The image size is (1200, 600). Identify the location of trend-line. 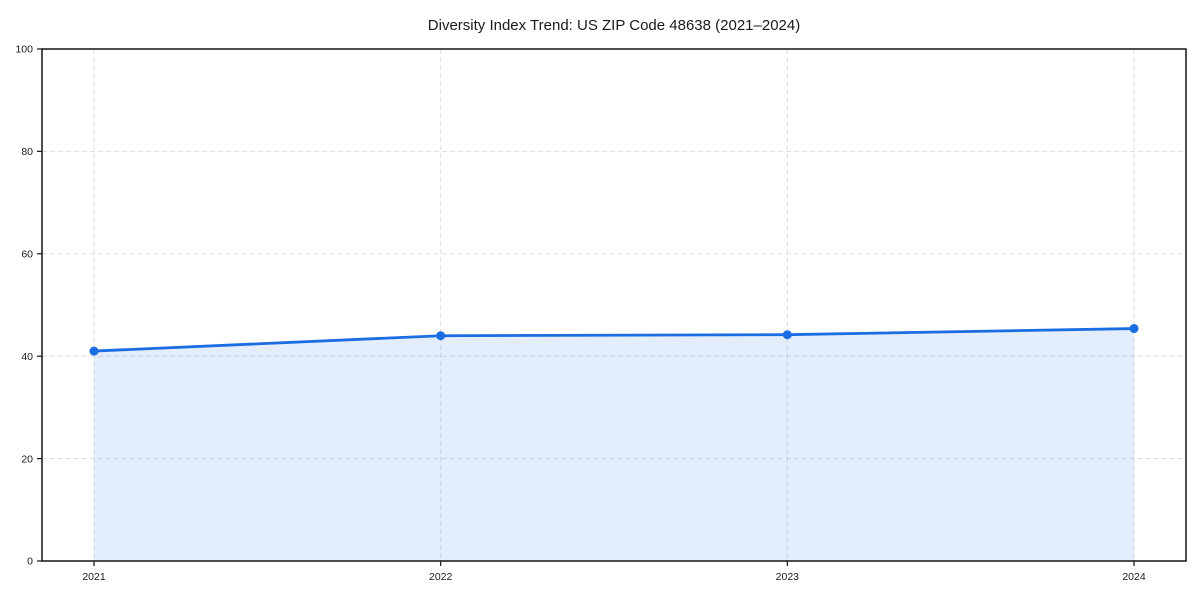
(614, 340).